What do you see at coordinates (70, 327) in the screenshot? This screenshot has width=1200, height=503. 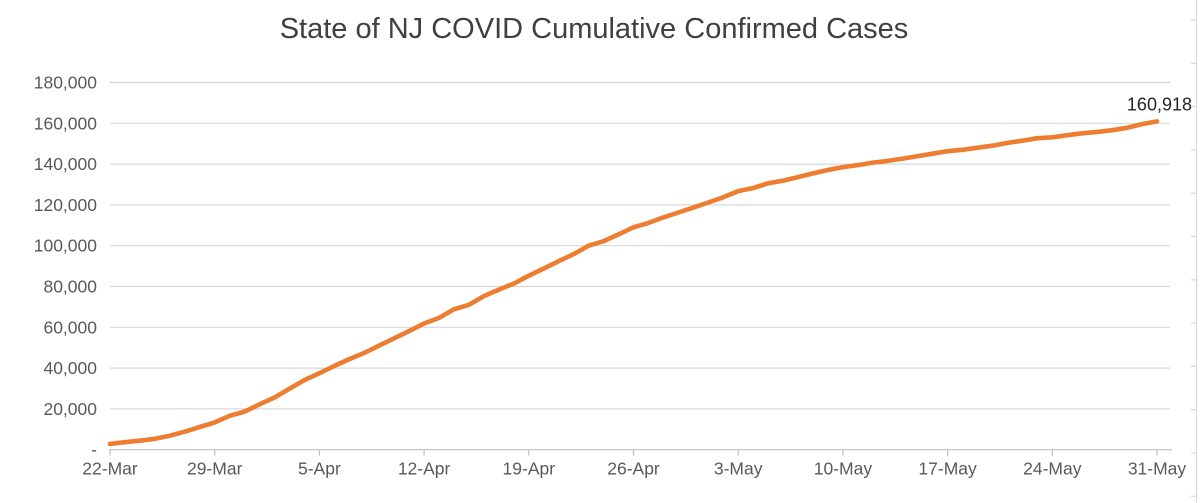 I see `y-axis-tick-label: 60,000` at bounding box center [70, 327].